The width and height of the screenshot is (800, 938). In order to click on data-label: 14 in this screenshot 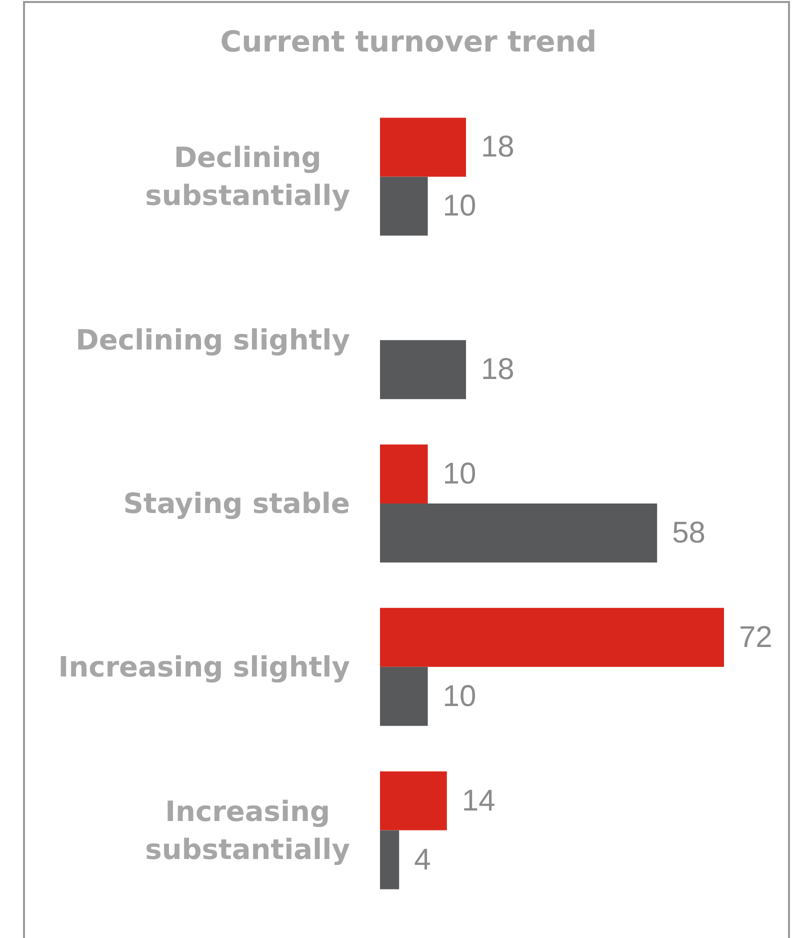, I will do `click(479, 801)`.